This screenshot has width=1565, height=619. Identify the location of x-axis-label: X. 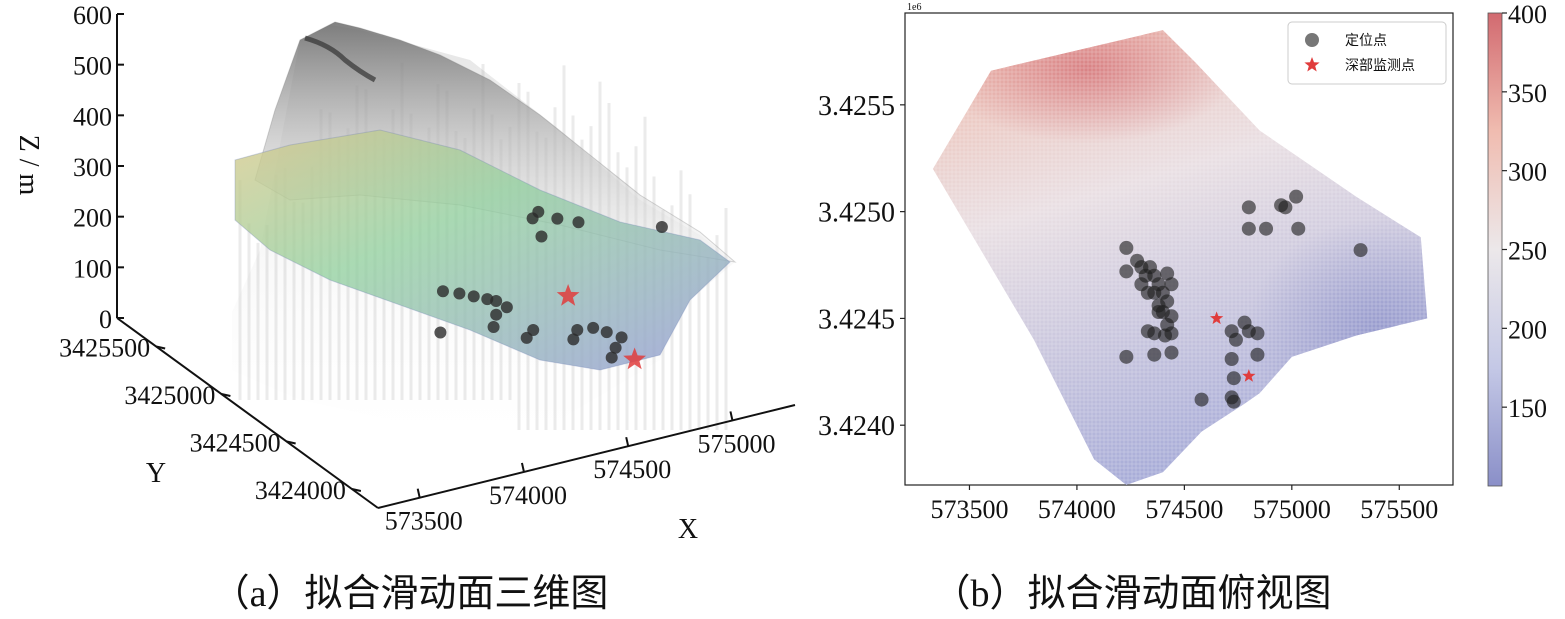
(688, 529).